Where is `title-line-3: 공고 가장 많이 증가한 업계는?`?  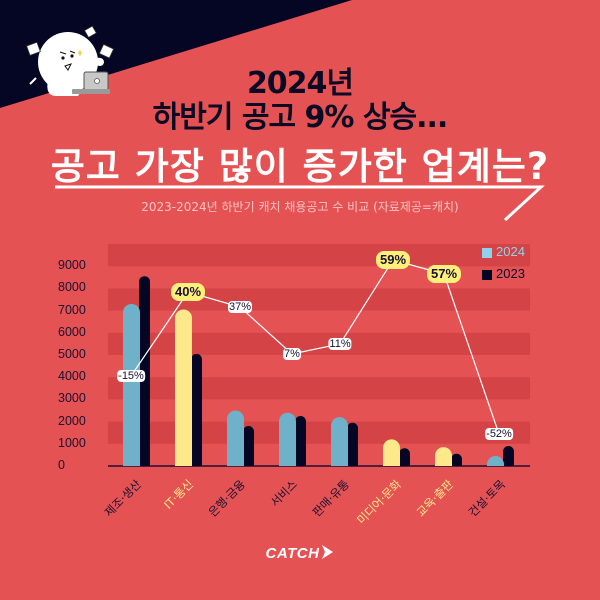 title-line-3: 공고 가장 많이 증가한 업계는? is located at coordinates (300, 166).